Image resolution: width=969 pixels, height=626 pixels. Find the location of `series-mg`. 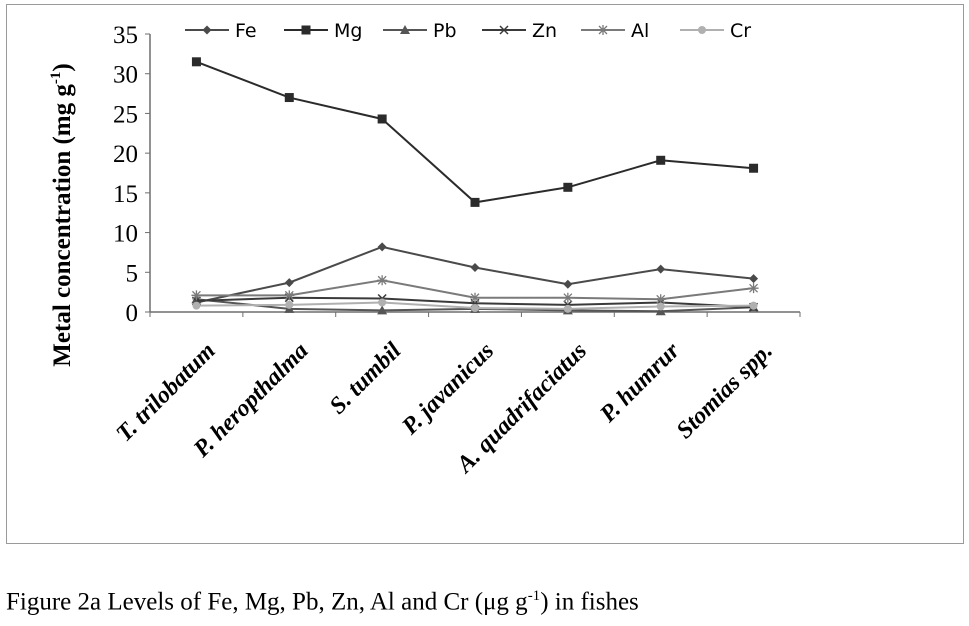

series-mg is located at coordinates (475, 132).